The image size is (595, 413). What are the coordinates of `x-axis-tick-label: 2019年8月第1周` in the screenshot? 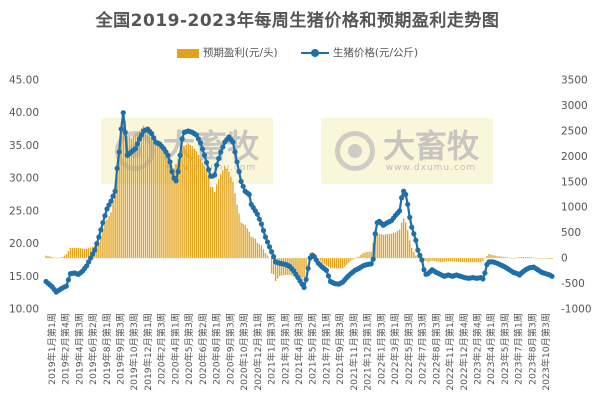 It's located at (107, 349).